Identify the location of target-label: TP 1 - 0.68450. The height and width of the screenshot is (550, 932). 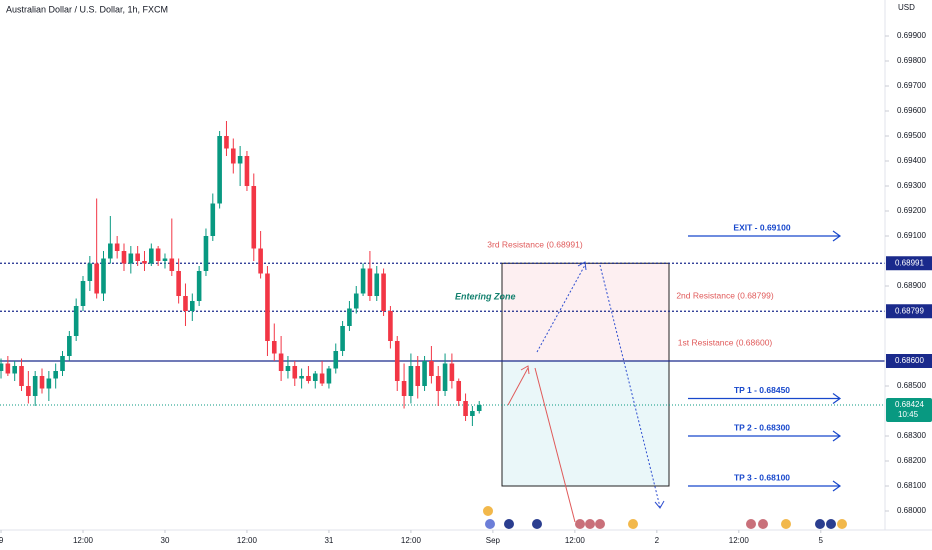
(762, 390).